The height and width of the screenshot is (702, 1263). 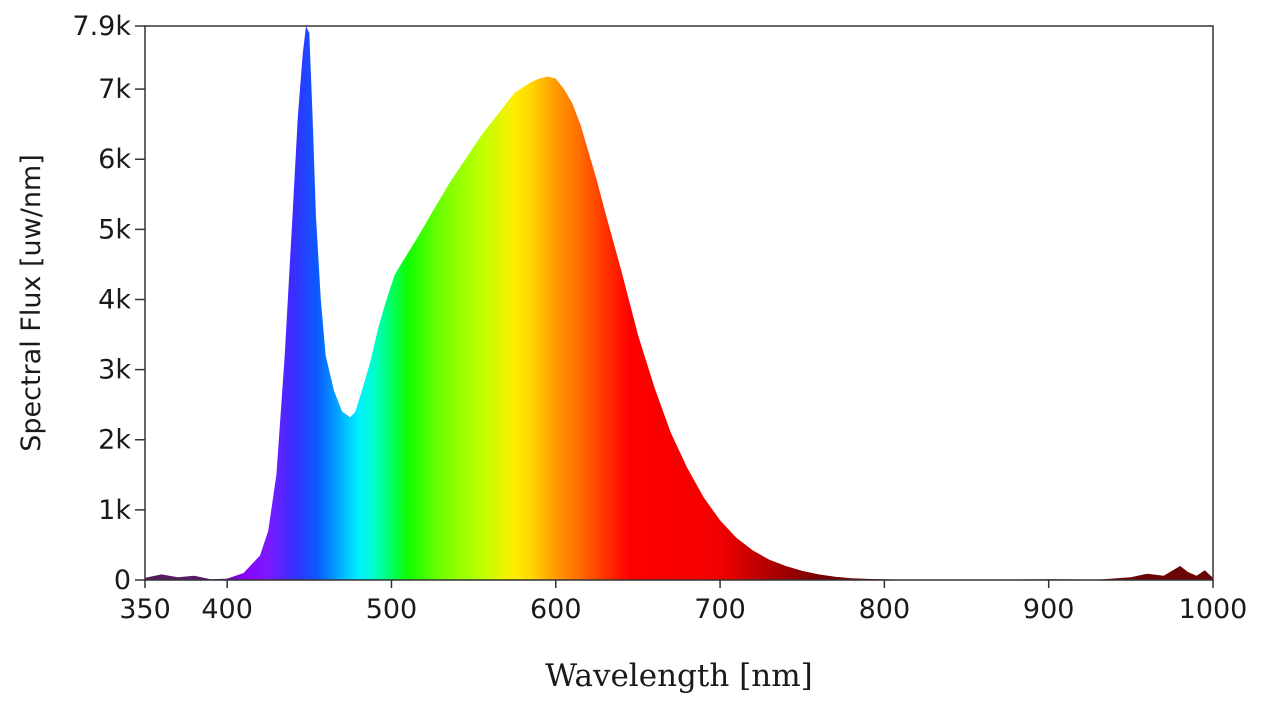 I want to click on x-tick-label: 600, so click(x=556, y=609).